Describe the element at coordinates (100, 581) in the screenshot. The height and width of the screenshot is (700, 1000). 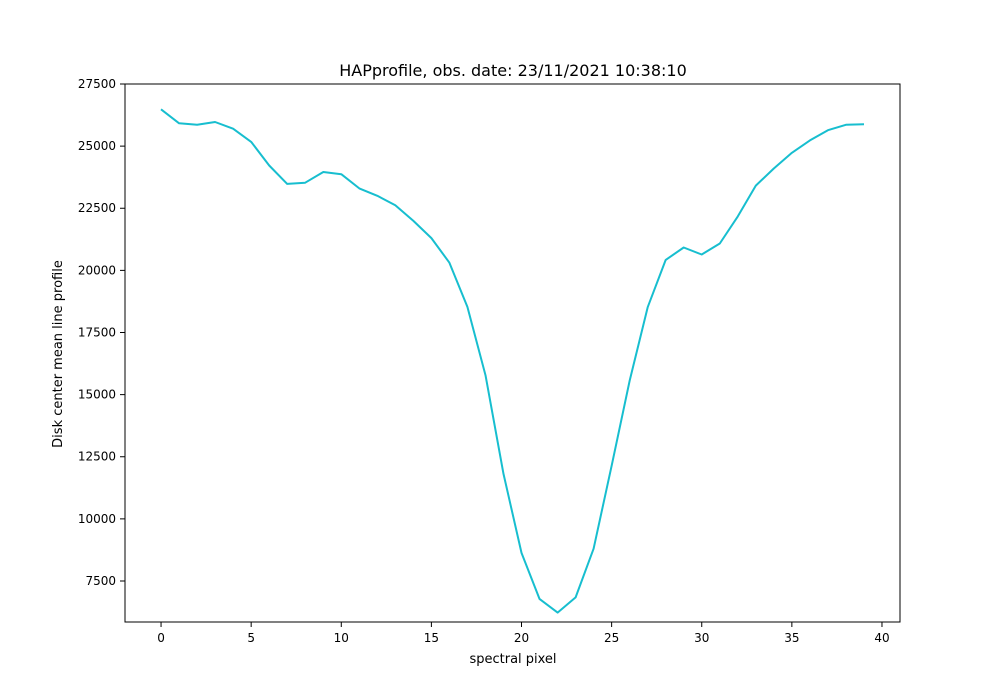
I see `y-tick-label: 7500` at that location.